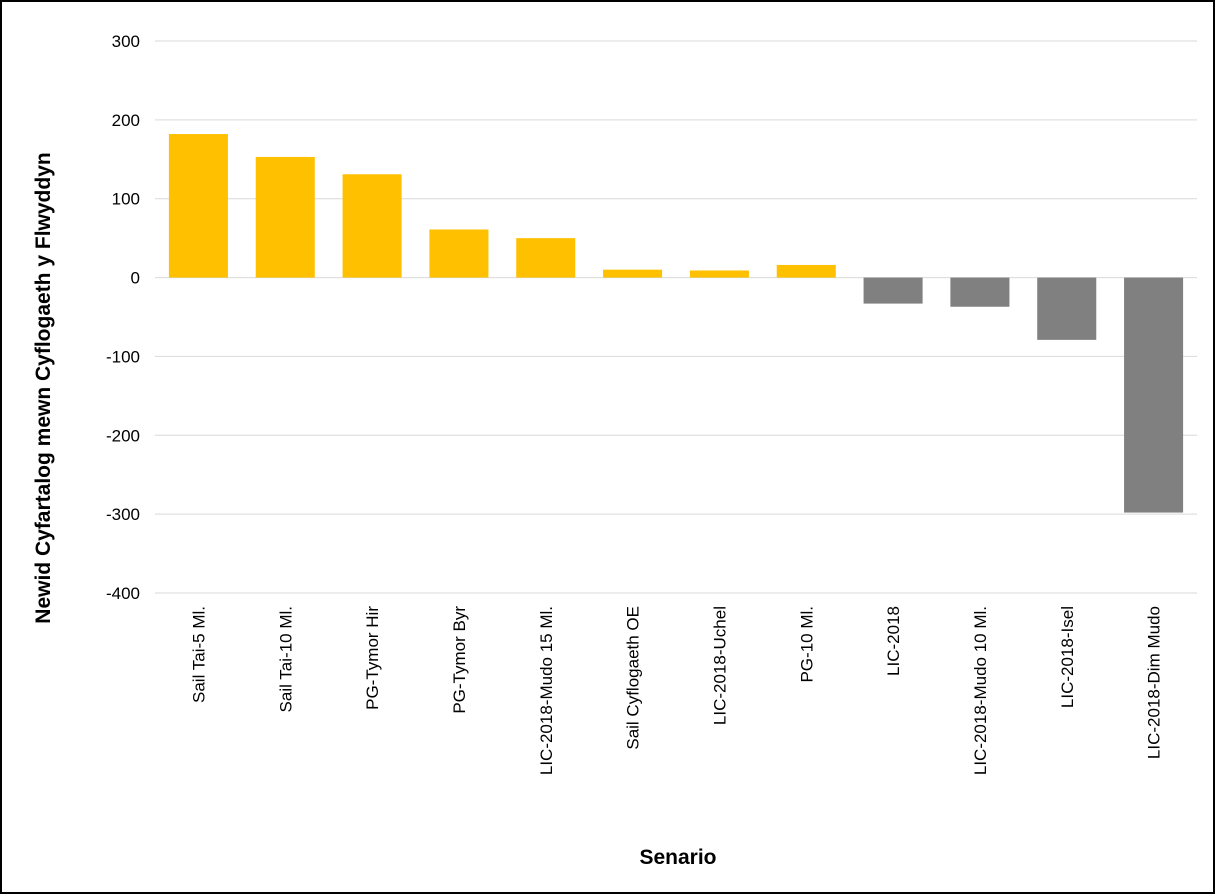 Image resolution: width=1215 pixels, height=894 pixels. I want to click on y-axis-ticks: 300 200 100 0 -100 -200 -300 -400, so click(123, 317).